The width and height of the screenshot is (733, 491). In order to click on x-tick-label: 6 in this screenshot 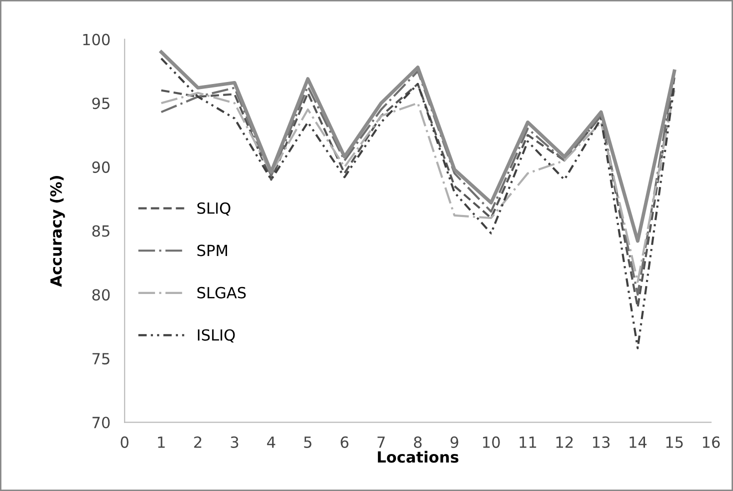, I will do `click(344, 442)`.